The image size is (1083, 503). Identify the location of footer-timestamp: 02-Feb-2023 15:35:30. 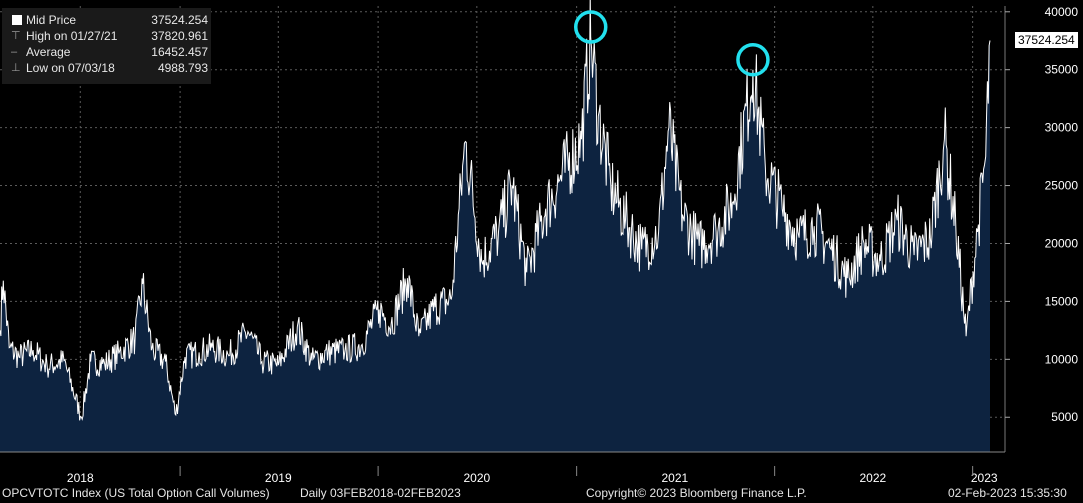
(1007, 493).